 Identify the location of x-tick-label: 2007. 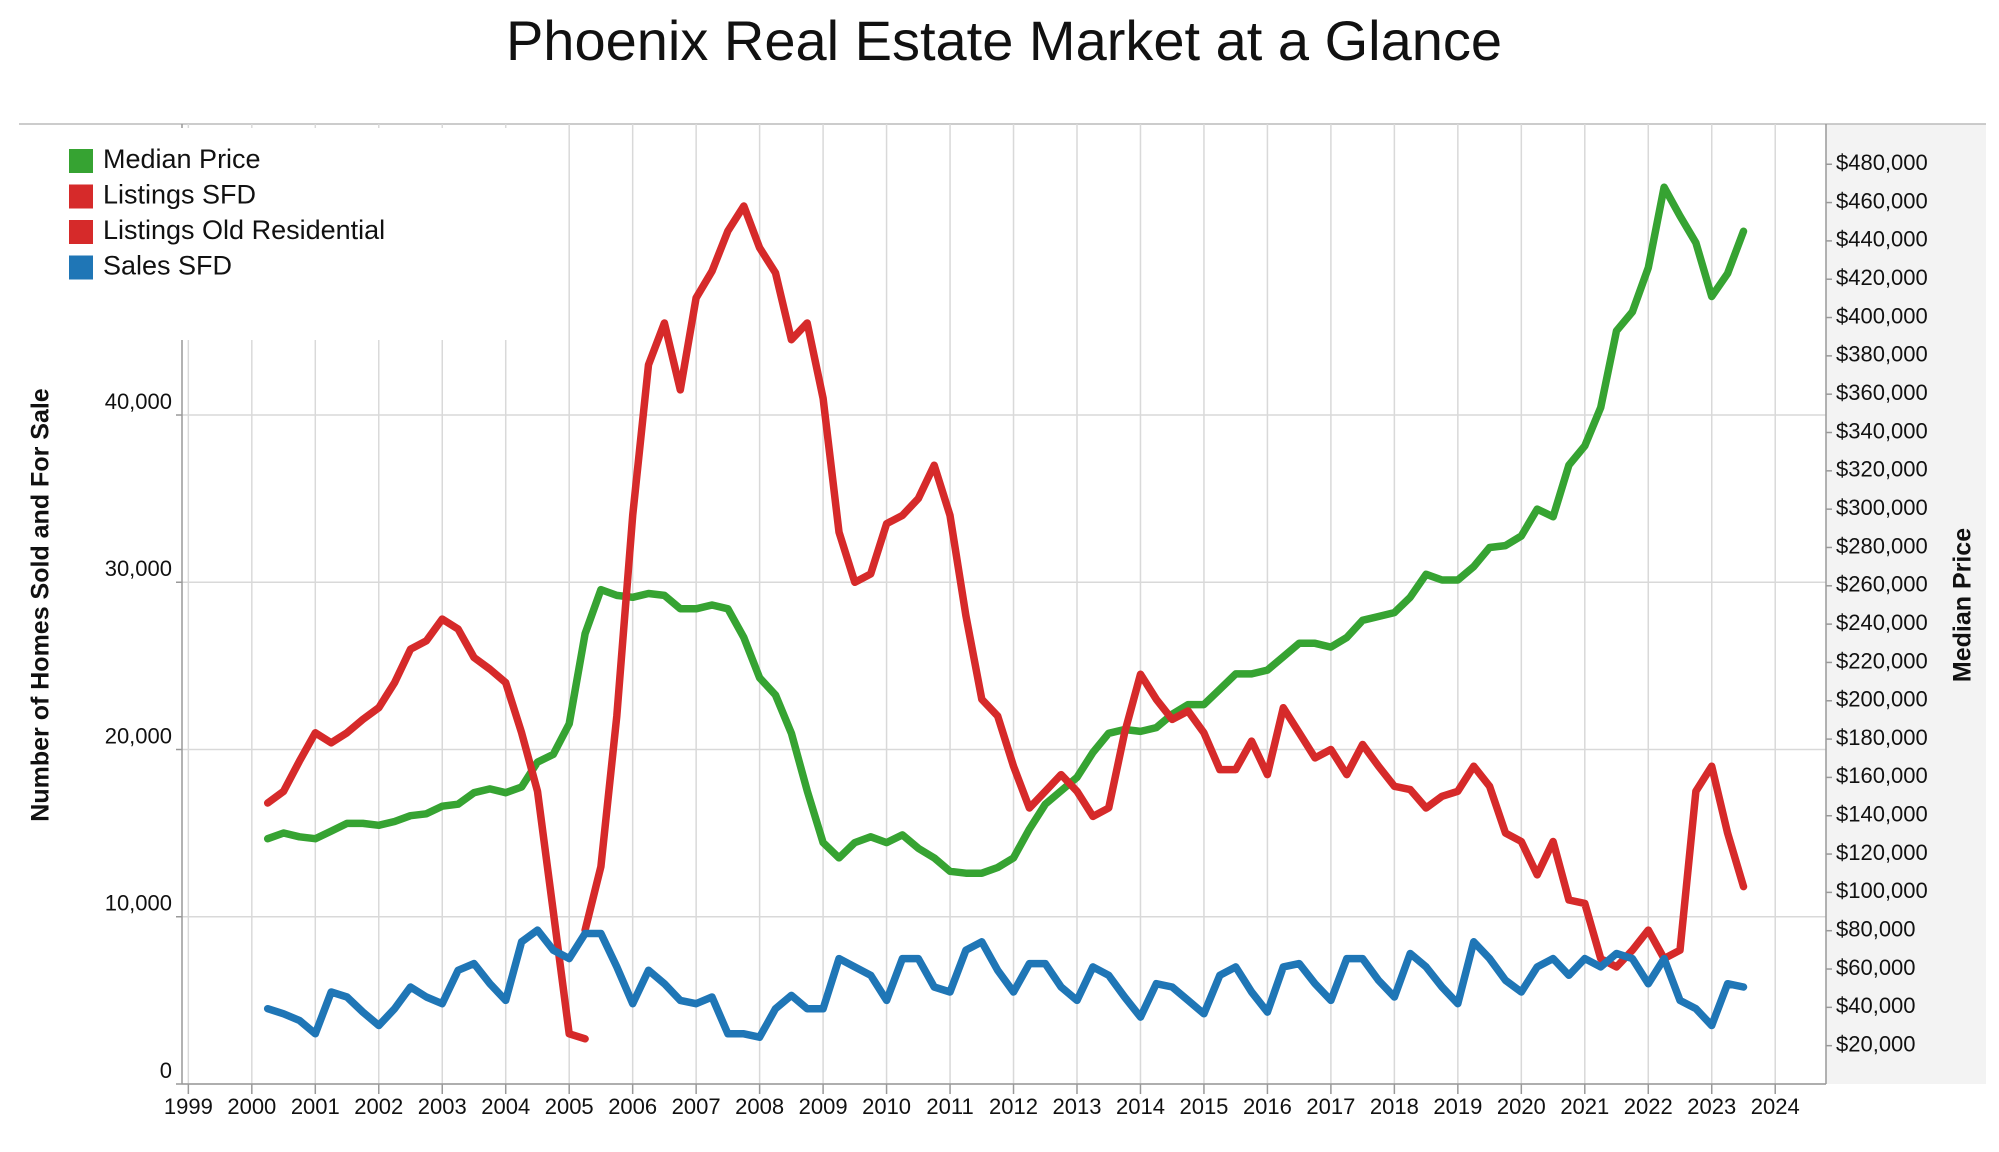
(696, 1106).